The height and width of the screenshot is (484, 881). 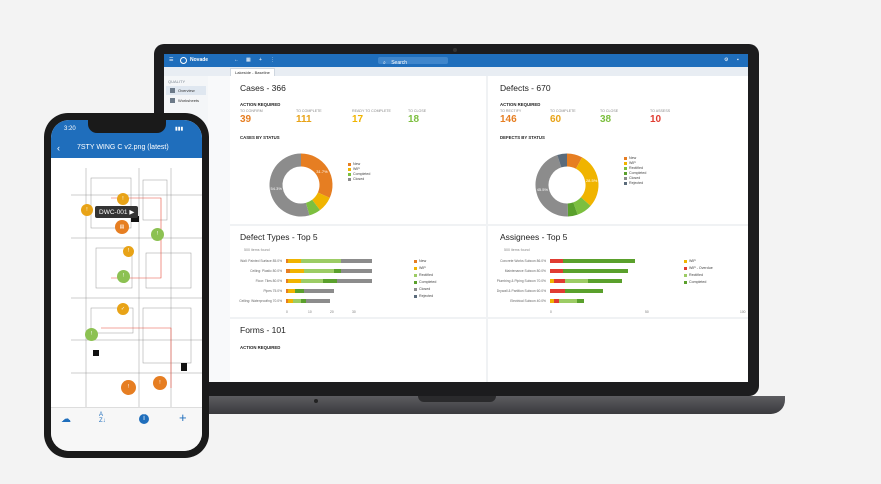 What do you see at coordinates (179, 129) in the screenshot?
I see `battery-icon: ▮▮▮` at bounding box center [179, 129].